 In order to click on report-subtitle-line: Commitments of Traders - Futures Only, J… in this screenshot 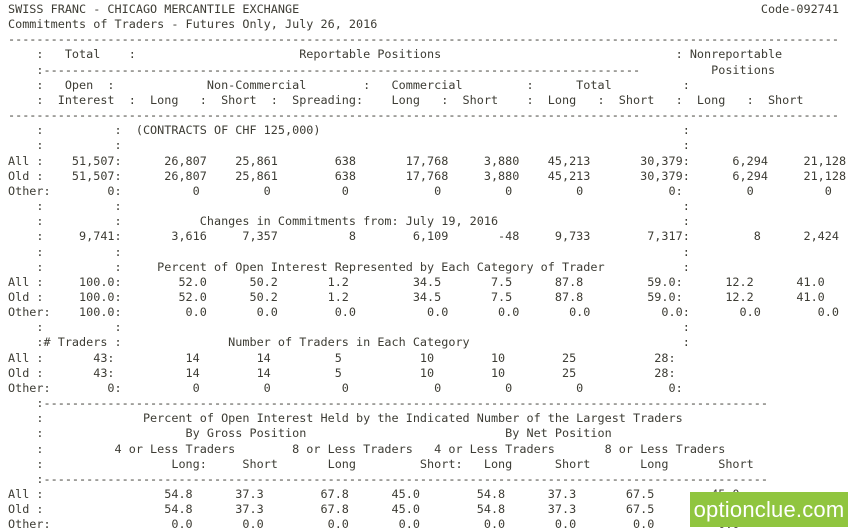, I will do `click(193, 24)`.